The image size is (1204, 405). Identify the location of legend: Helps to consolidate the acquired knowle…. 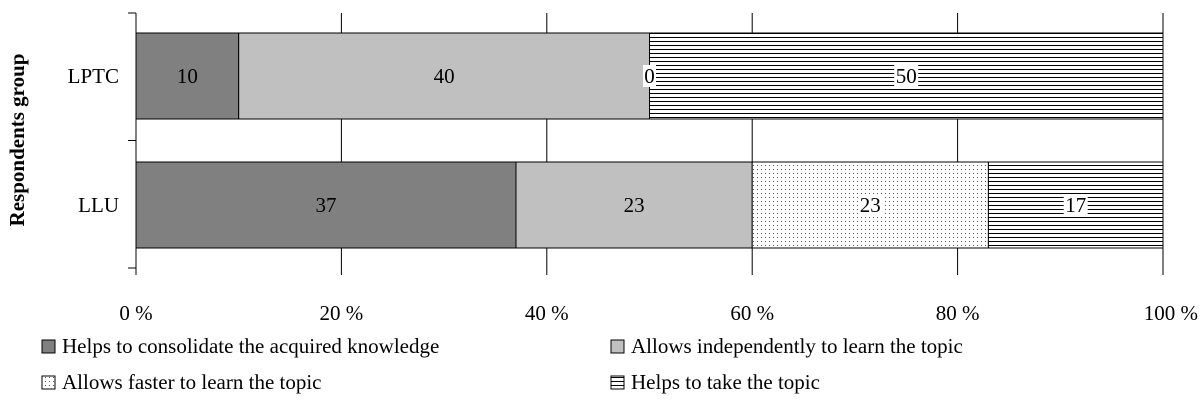
(502, 364).